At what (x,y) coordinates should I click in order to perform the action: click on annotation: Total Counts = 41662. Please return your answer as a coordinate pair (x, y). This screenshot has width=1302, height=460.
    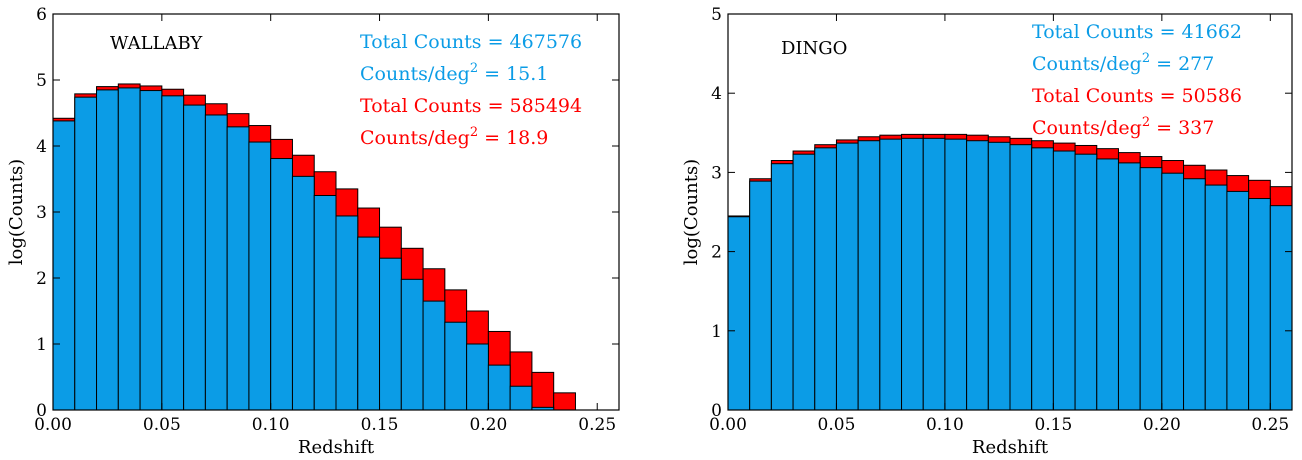
    Looking at the image, I should click on (1137, 32).